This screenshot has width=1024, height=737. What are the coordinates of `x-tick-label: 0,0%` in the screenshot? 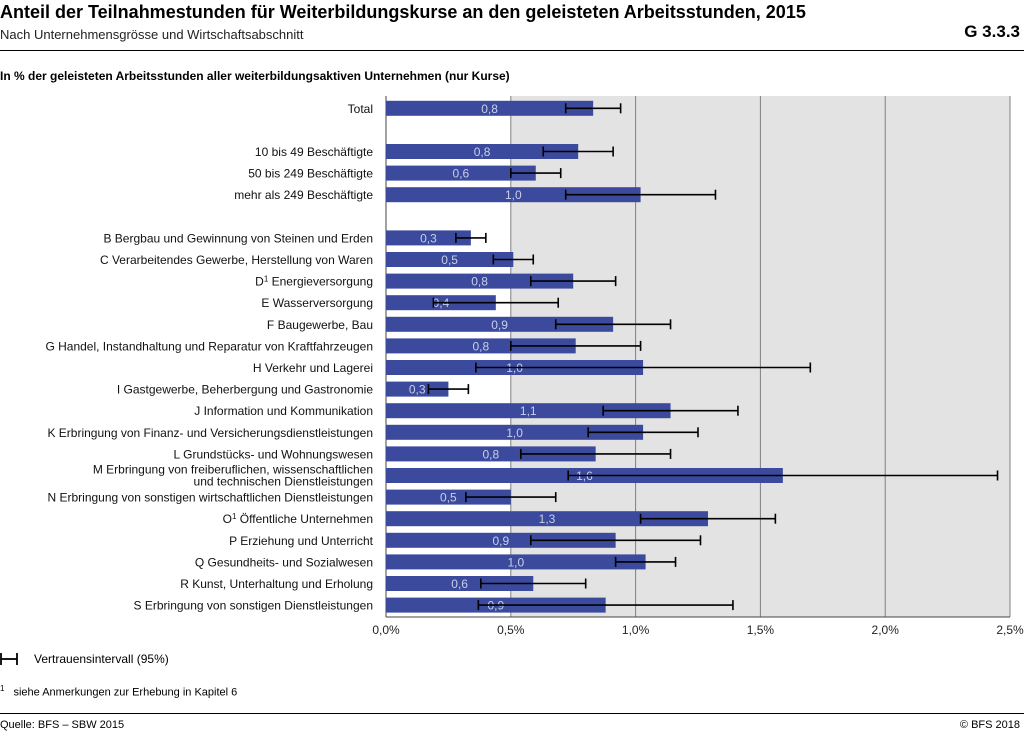 It's located at (386, 630).